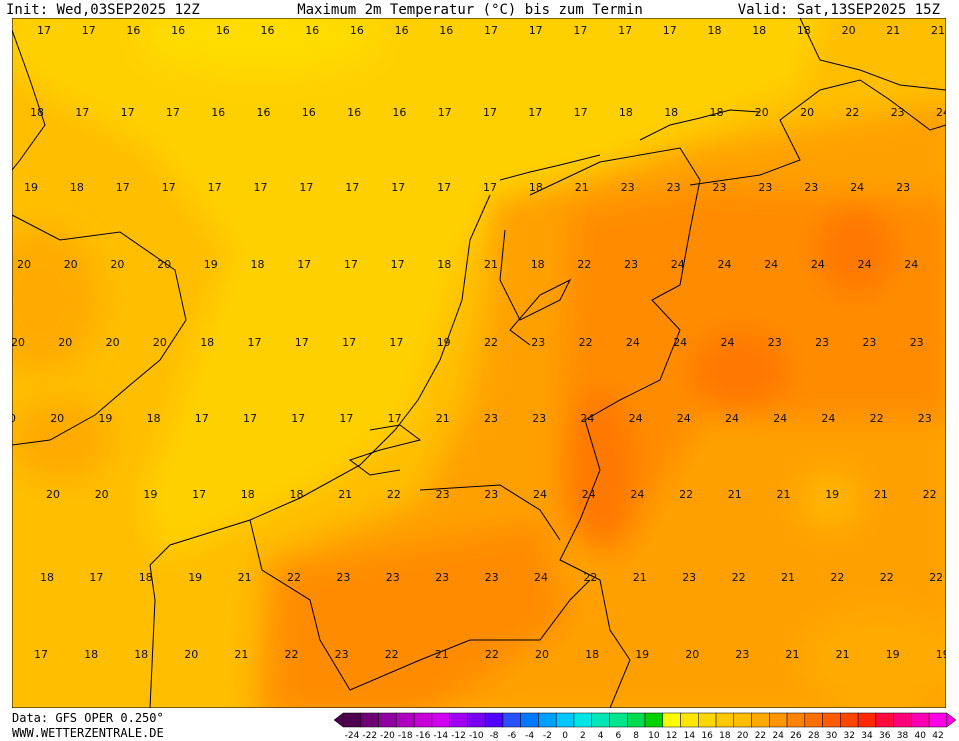  Describe the element at coordinates (743, 736) in the screenshot. I see `scale-label: 20` at that location.